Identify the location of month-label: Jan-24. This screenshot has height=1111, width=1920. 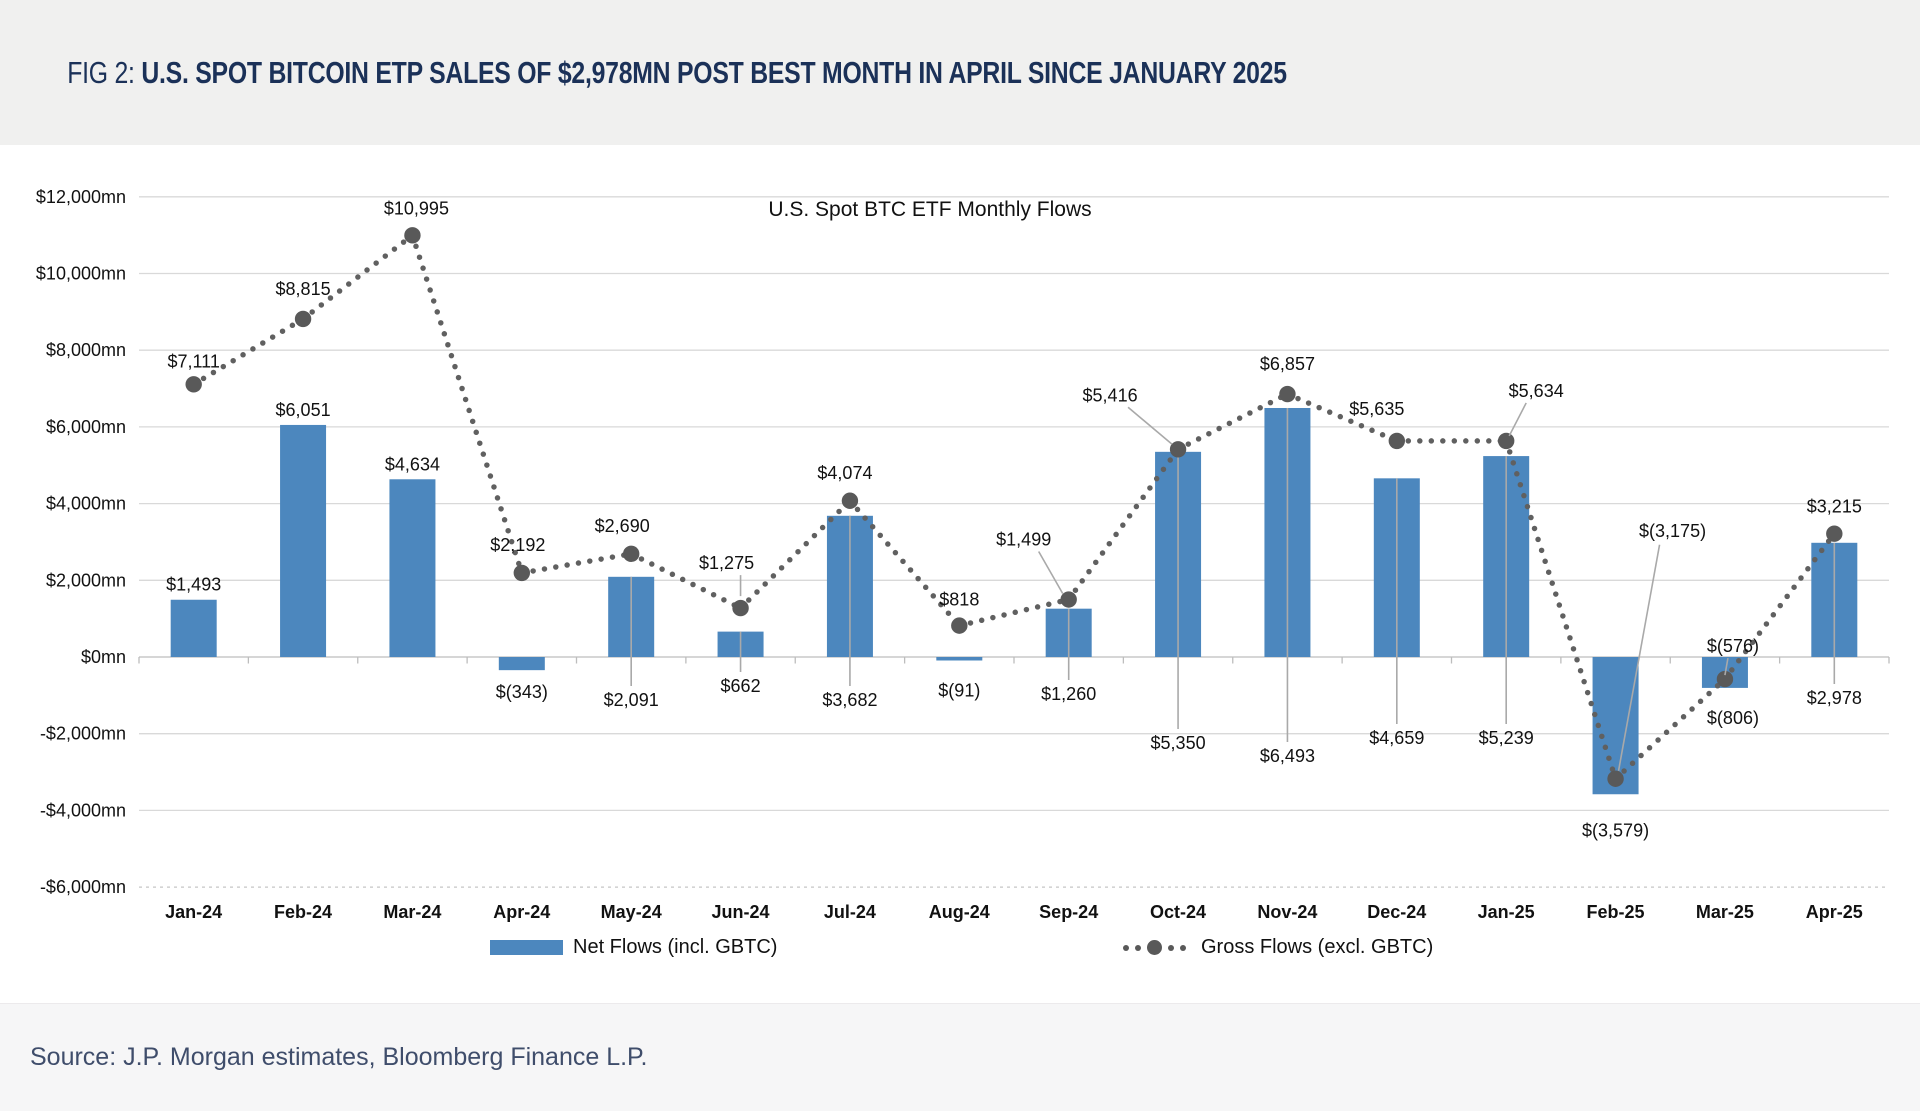
(193, 912).